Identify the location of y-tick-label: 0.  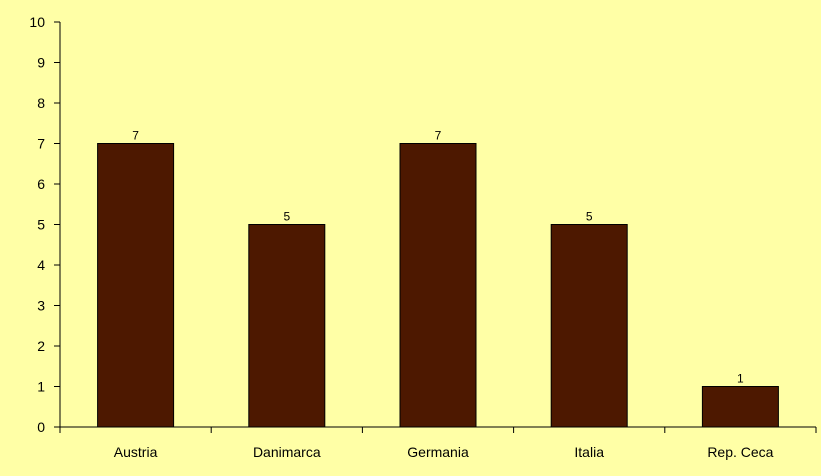
(41, 427).